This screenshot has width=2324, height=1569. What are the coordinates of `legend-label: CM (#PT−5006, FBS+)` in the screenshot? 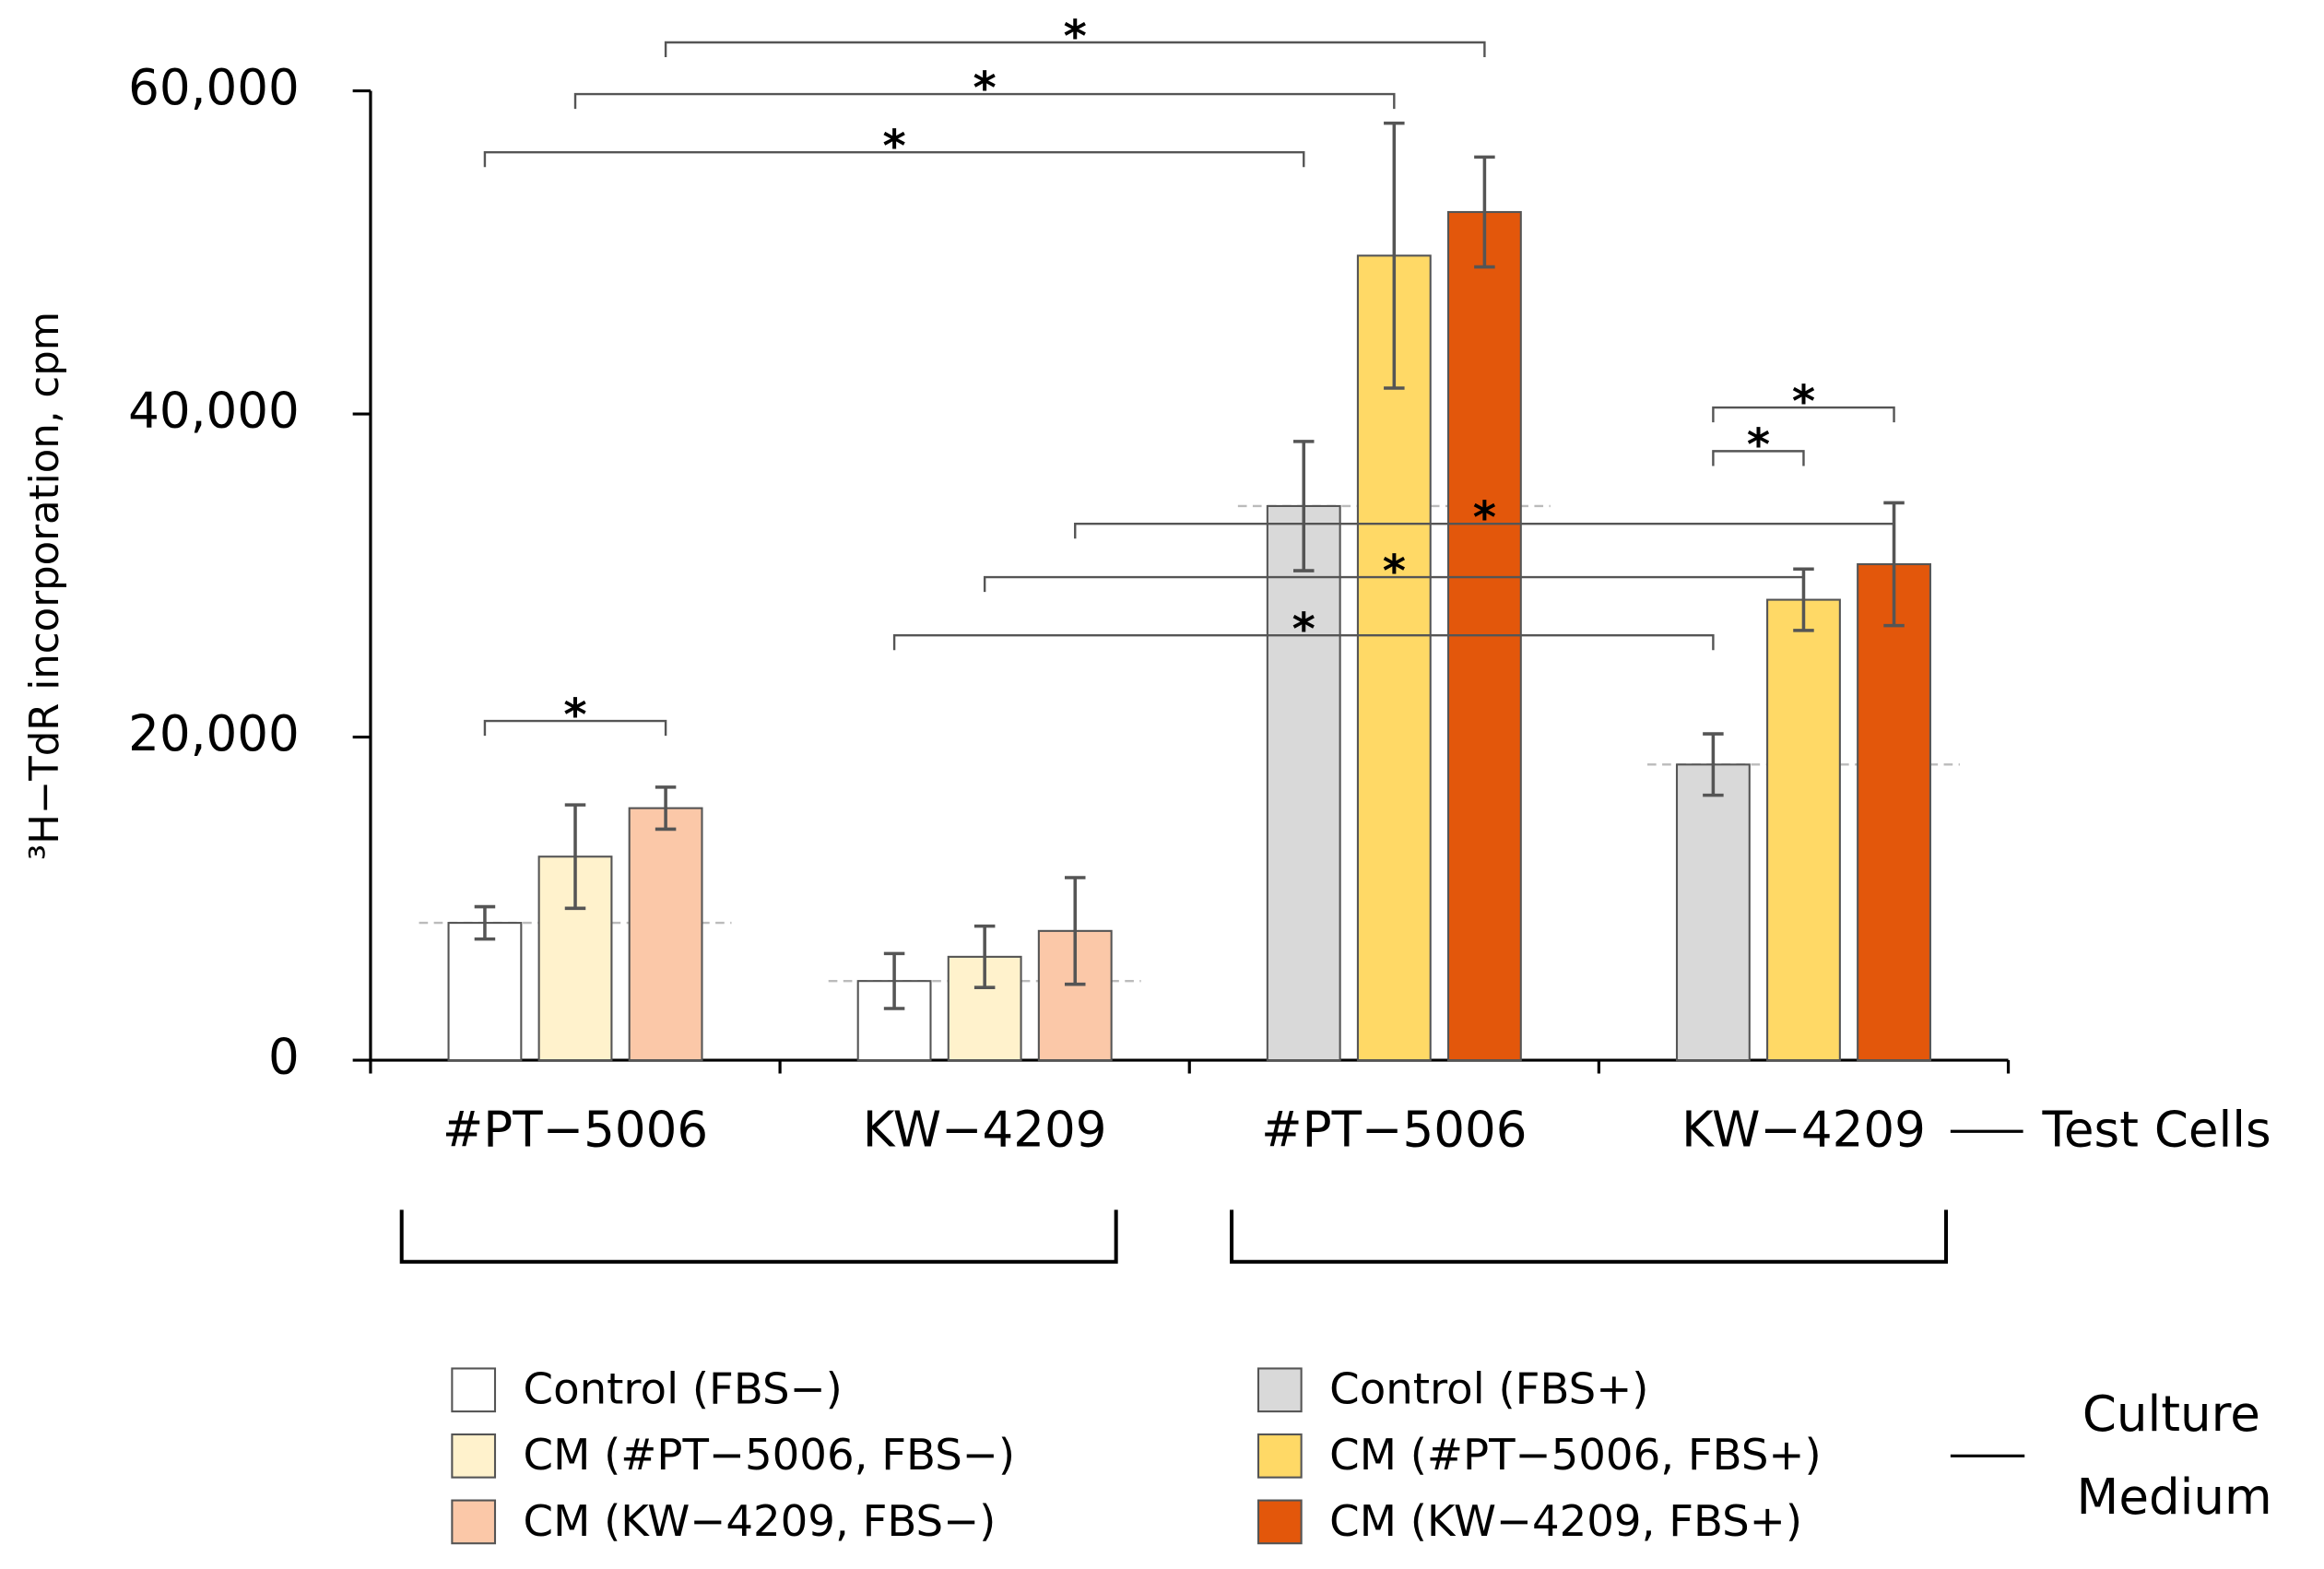 It's located at (1575, 1455).